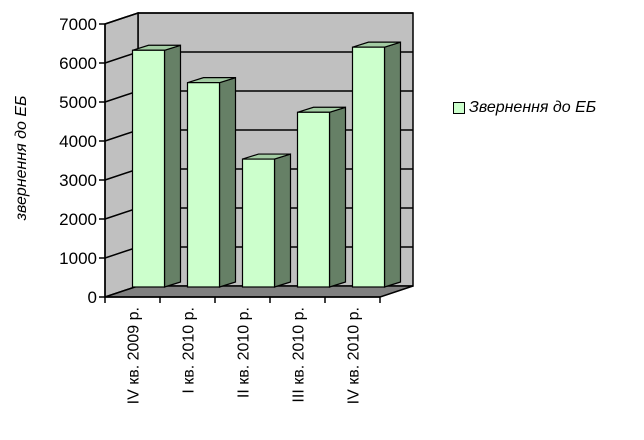 This screenshot has width=644, height=440. I want to click on y-tick-labels: 0 1000 2000 3000 4000 5000 6000 7000, so click(82, 161).